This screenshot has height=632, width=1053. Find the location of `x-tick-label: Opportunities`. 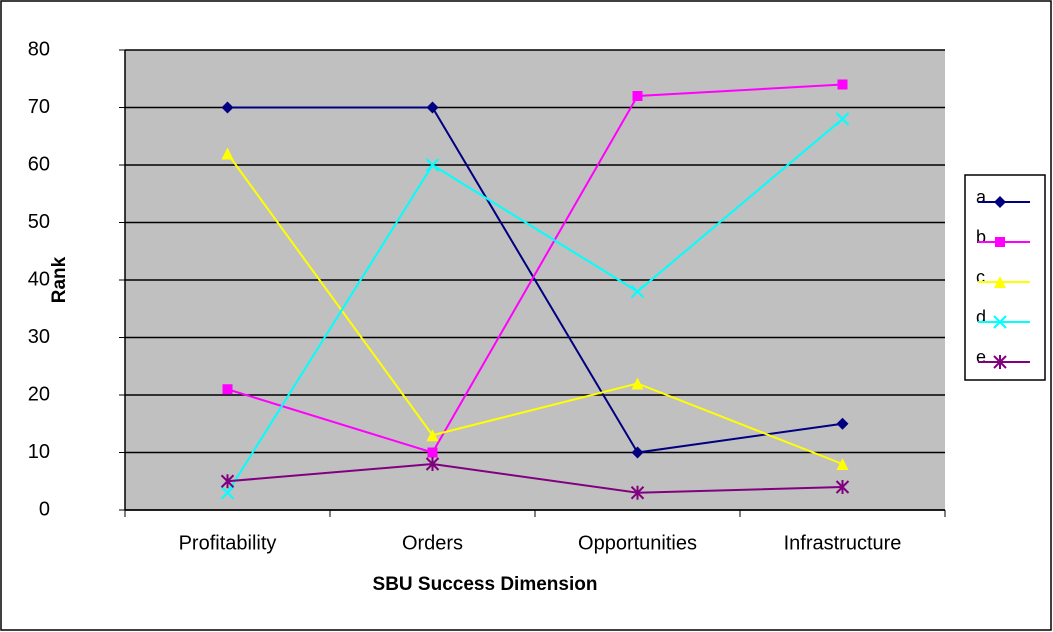

x-tick-label: Opportunities is located at coordinates (637, 543).